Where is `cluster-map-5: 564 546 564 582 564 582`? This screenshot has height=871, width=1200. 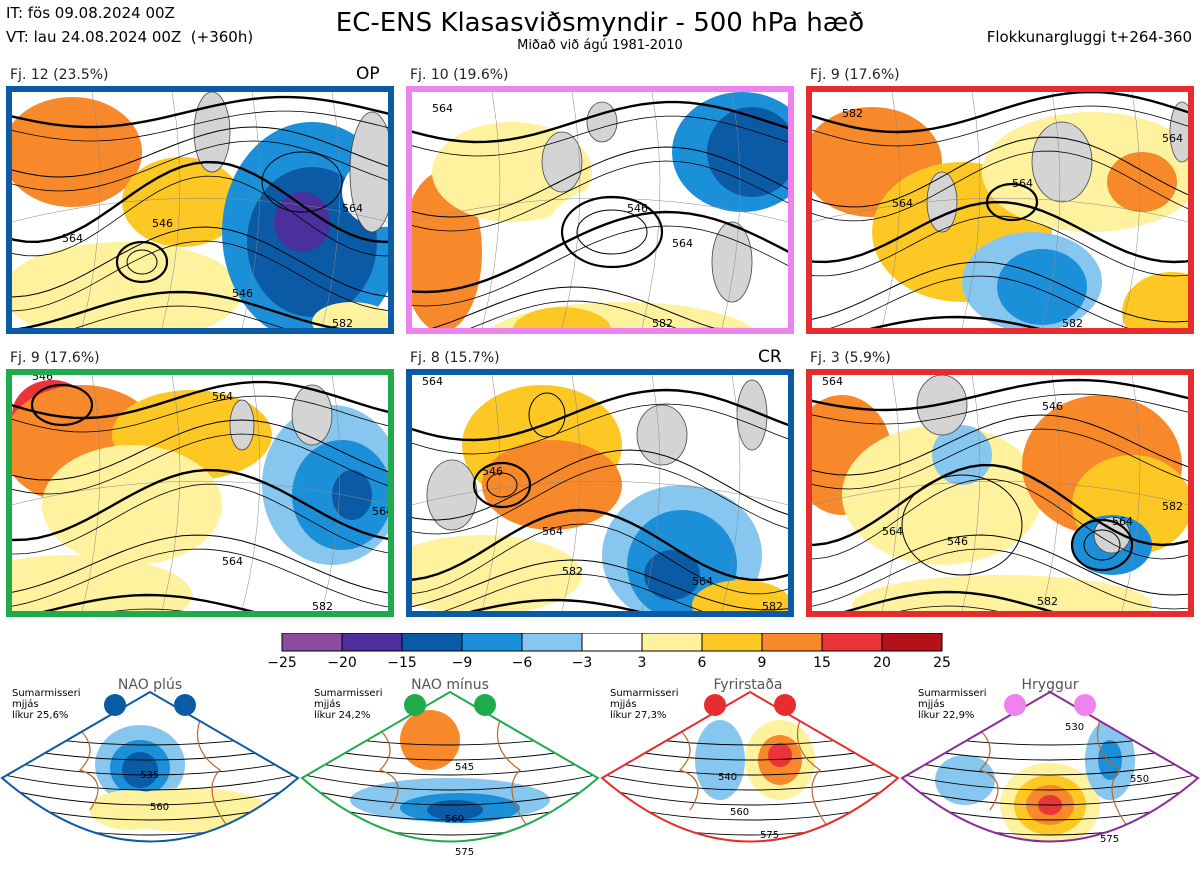
cluster-map-5: 564 546 564 582 564 582 is located at coordinates (600, 493).